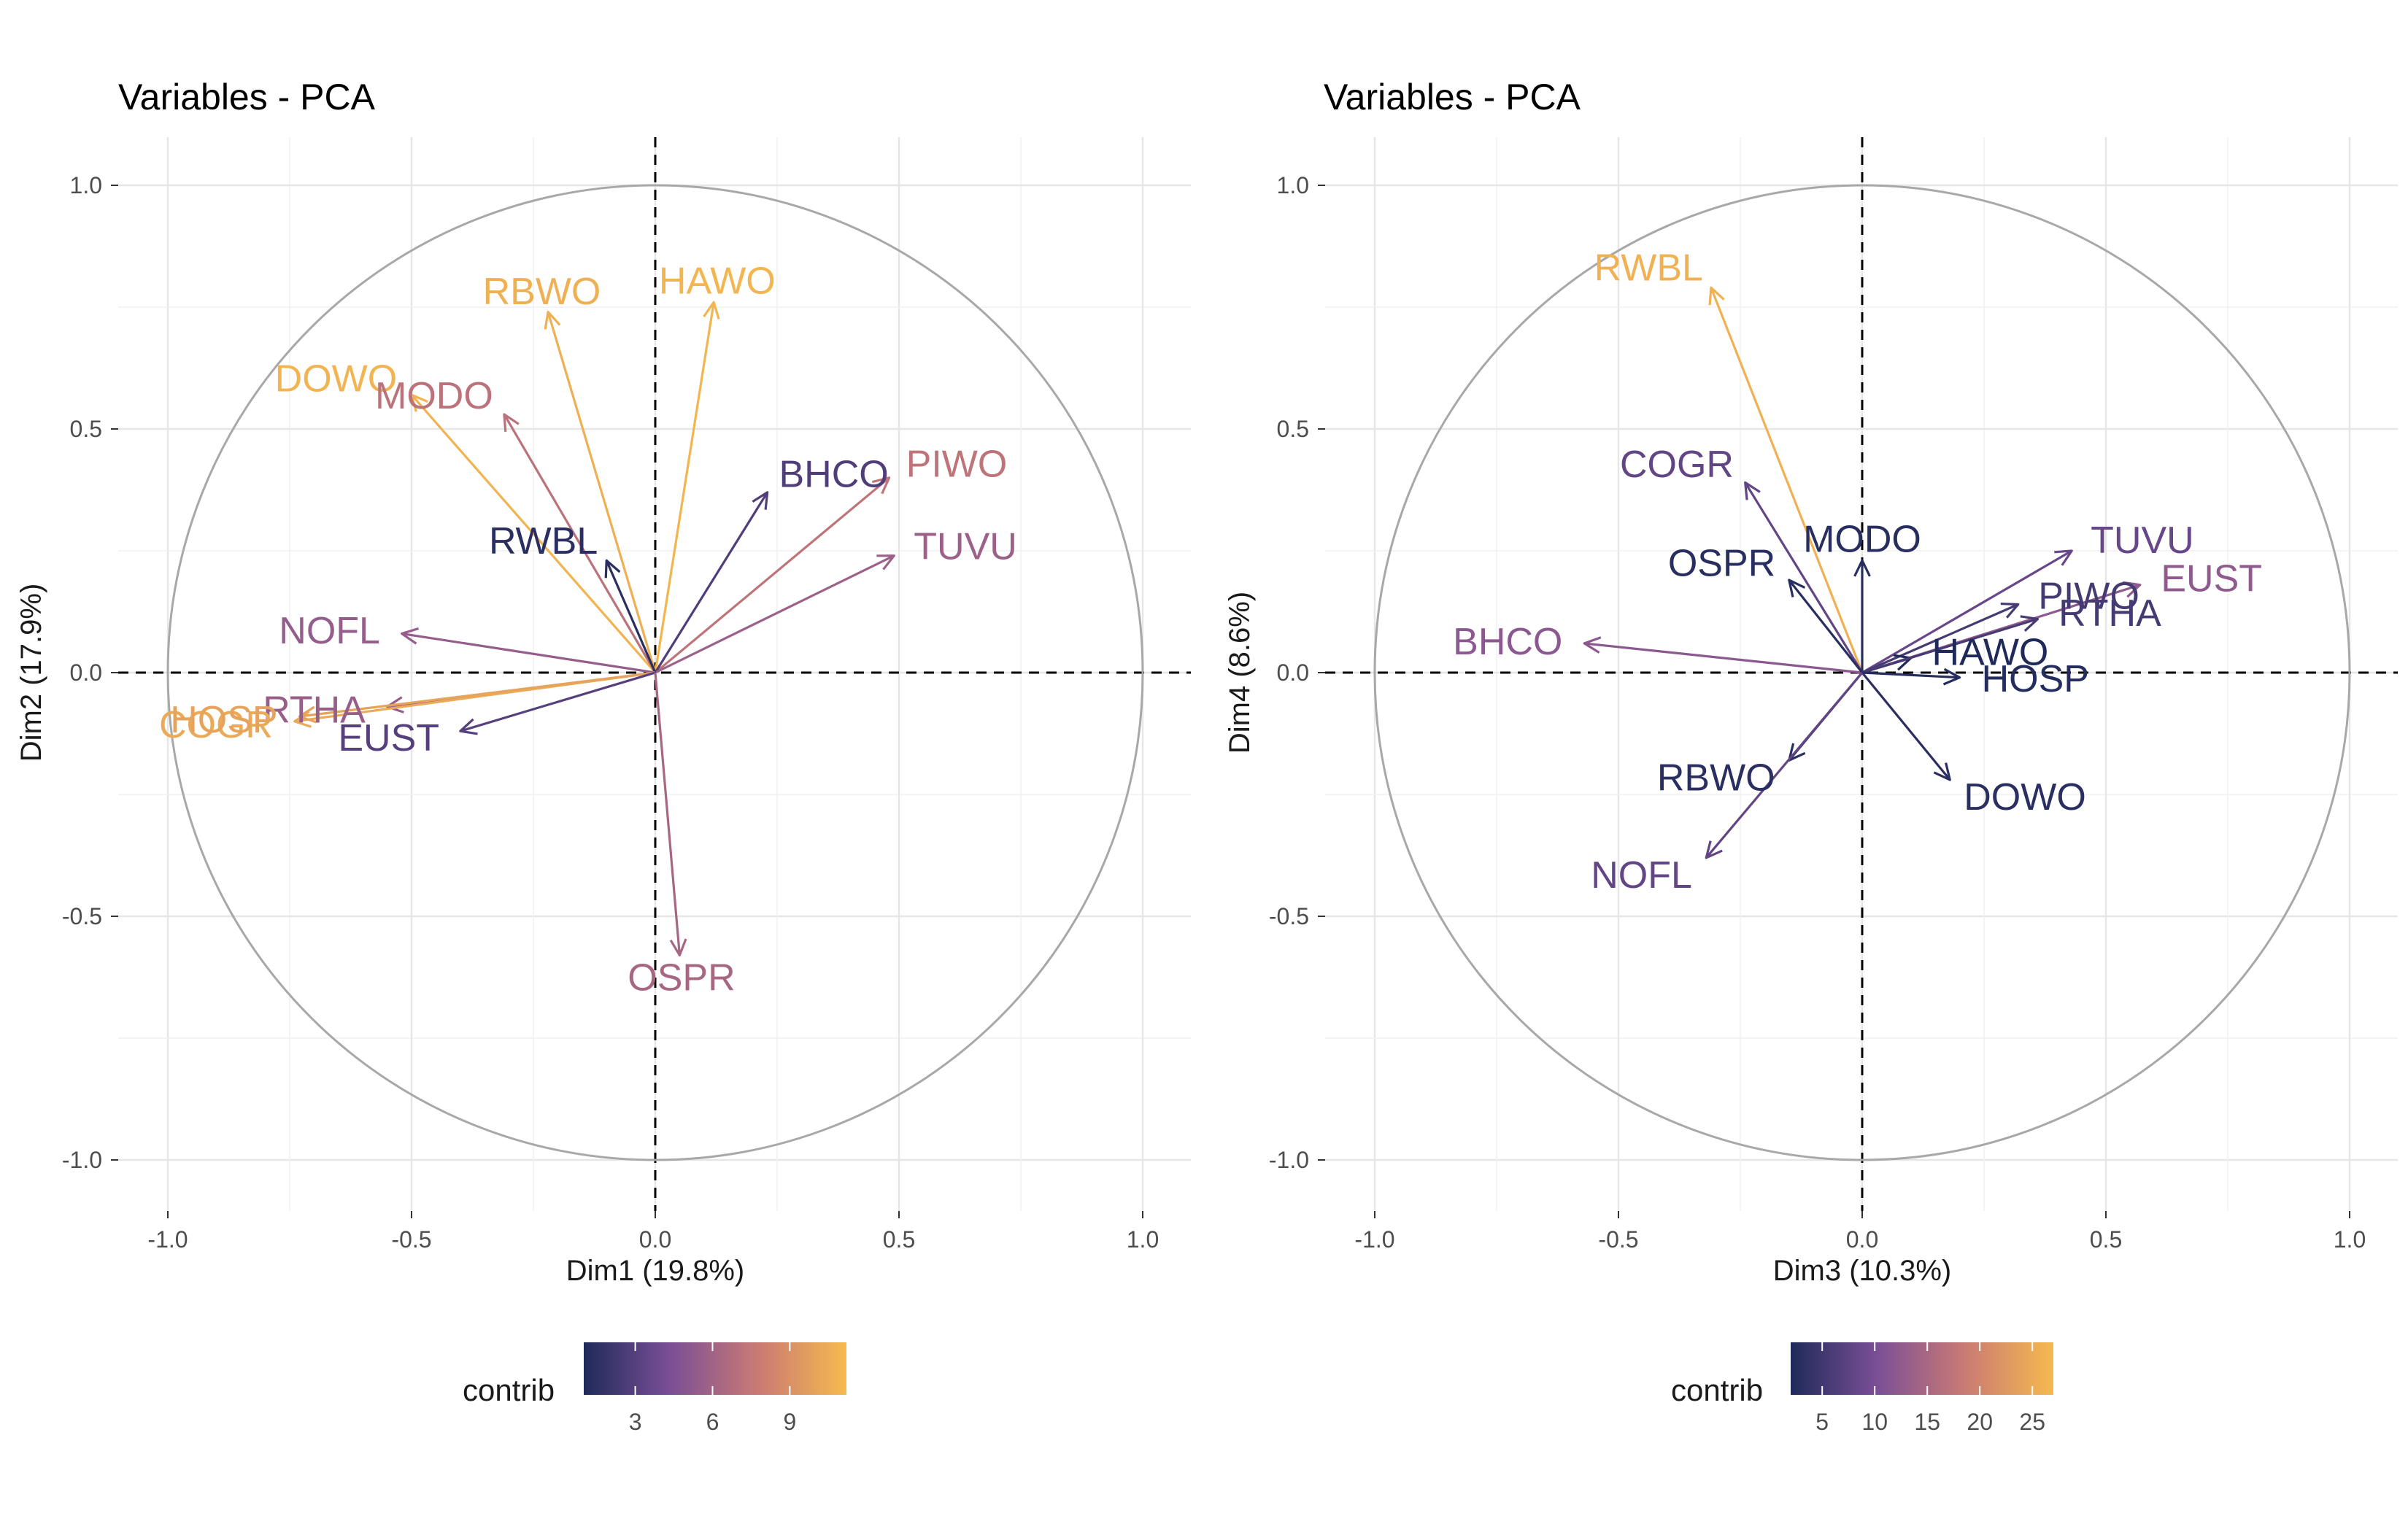 The width and height of the screenshot is (2408, 1532). What do you see at coordinates (1293, 673) in the screenshot?
I see `y-tick-label: 0.0` at bounding box center [1293, 673].